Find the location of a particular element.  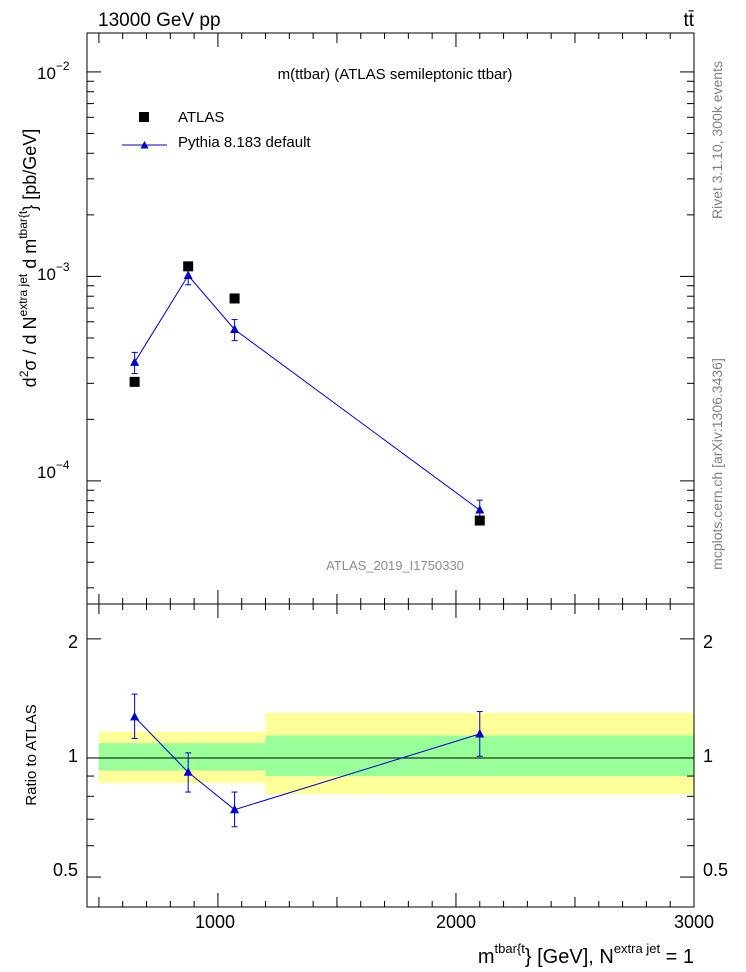

ratio-ytick-label-left: 2 is located at coordinates (73, 642).